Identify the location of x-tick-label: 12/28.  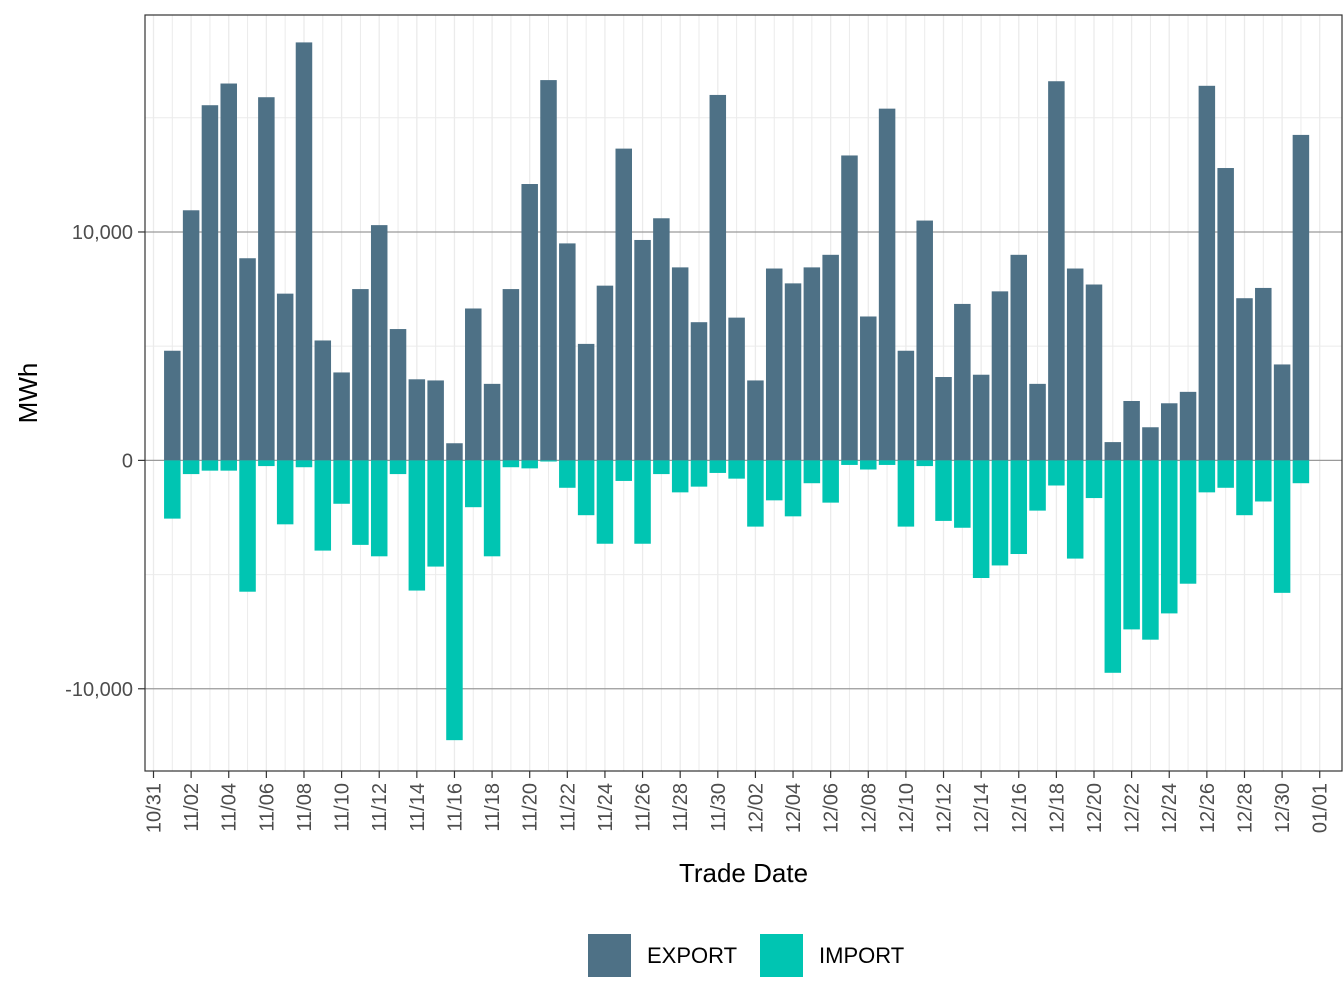
(1245, 808).